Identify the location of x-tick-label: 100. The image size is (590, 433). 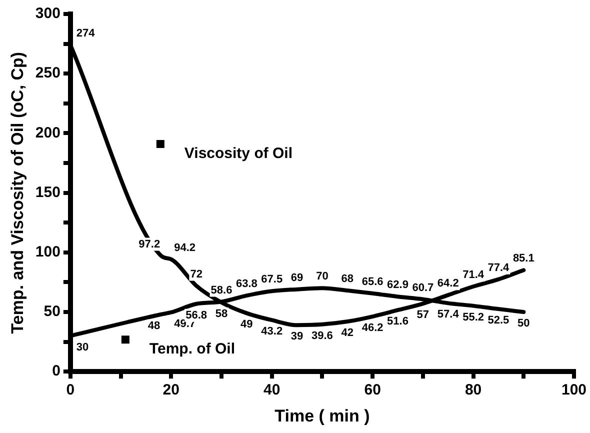
(574, 390).